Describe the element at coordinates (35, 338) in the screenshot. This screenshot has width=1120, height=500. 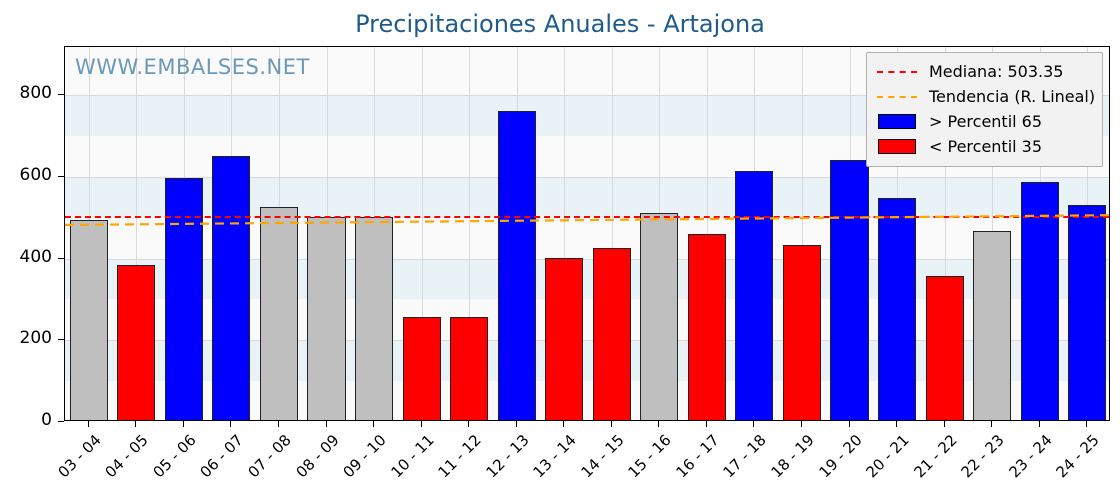
I see `y-tick-label: 200` at that location.